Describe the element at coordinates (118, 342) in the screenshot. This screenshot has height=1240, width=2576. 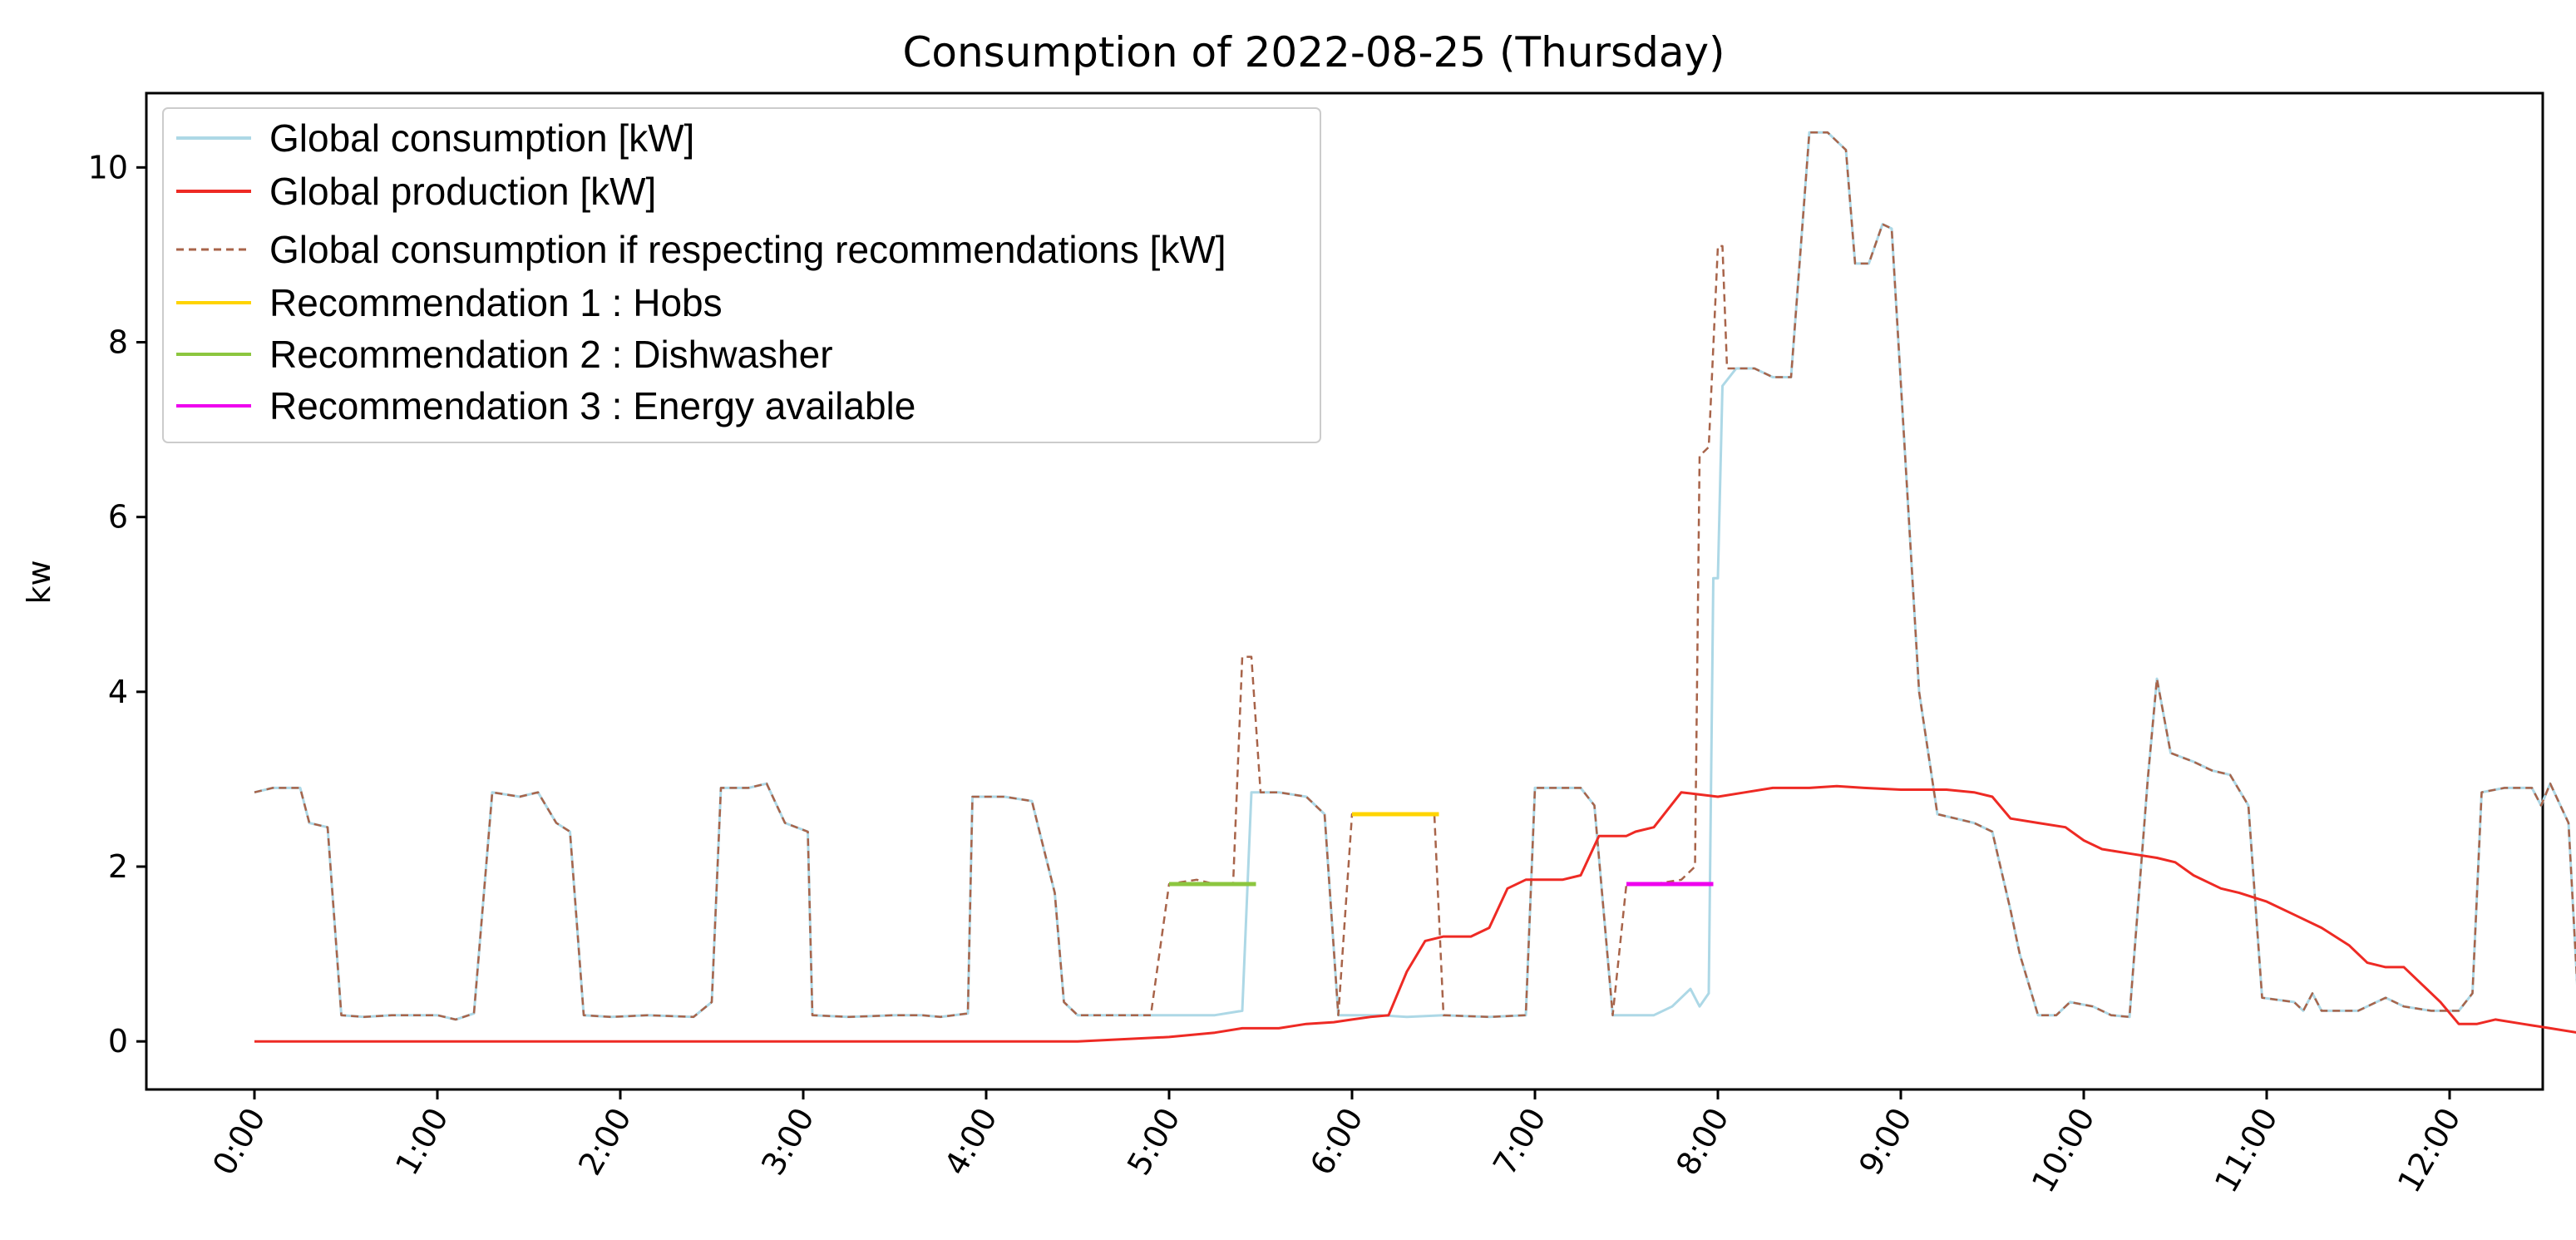
I see `y-tick-label: 8` at that location.